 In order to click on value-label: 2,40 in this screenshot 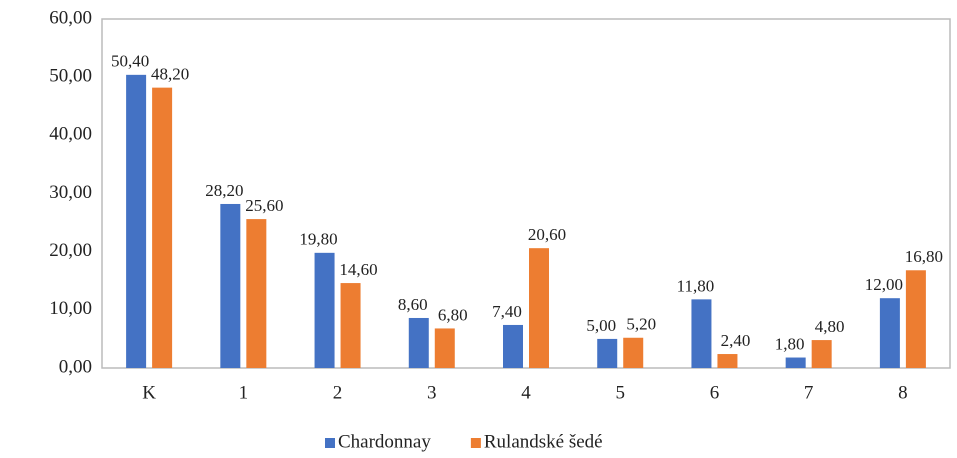, I will do `click(736, 340)`.